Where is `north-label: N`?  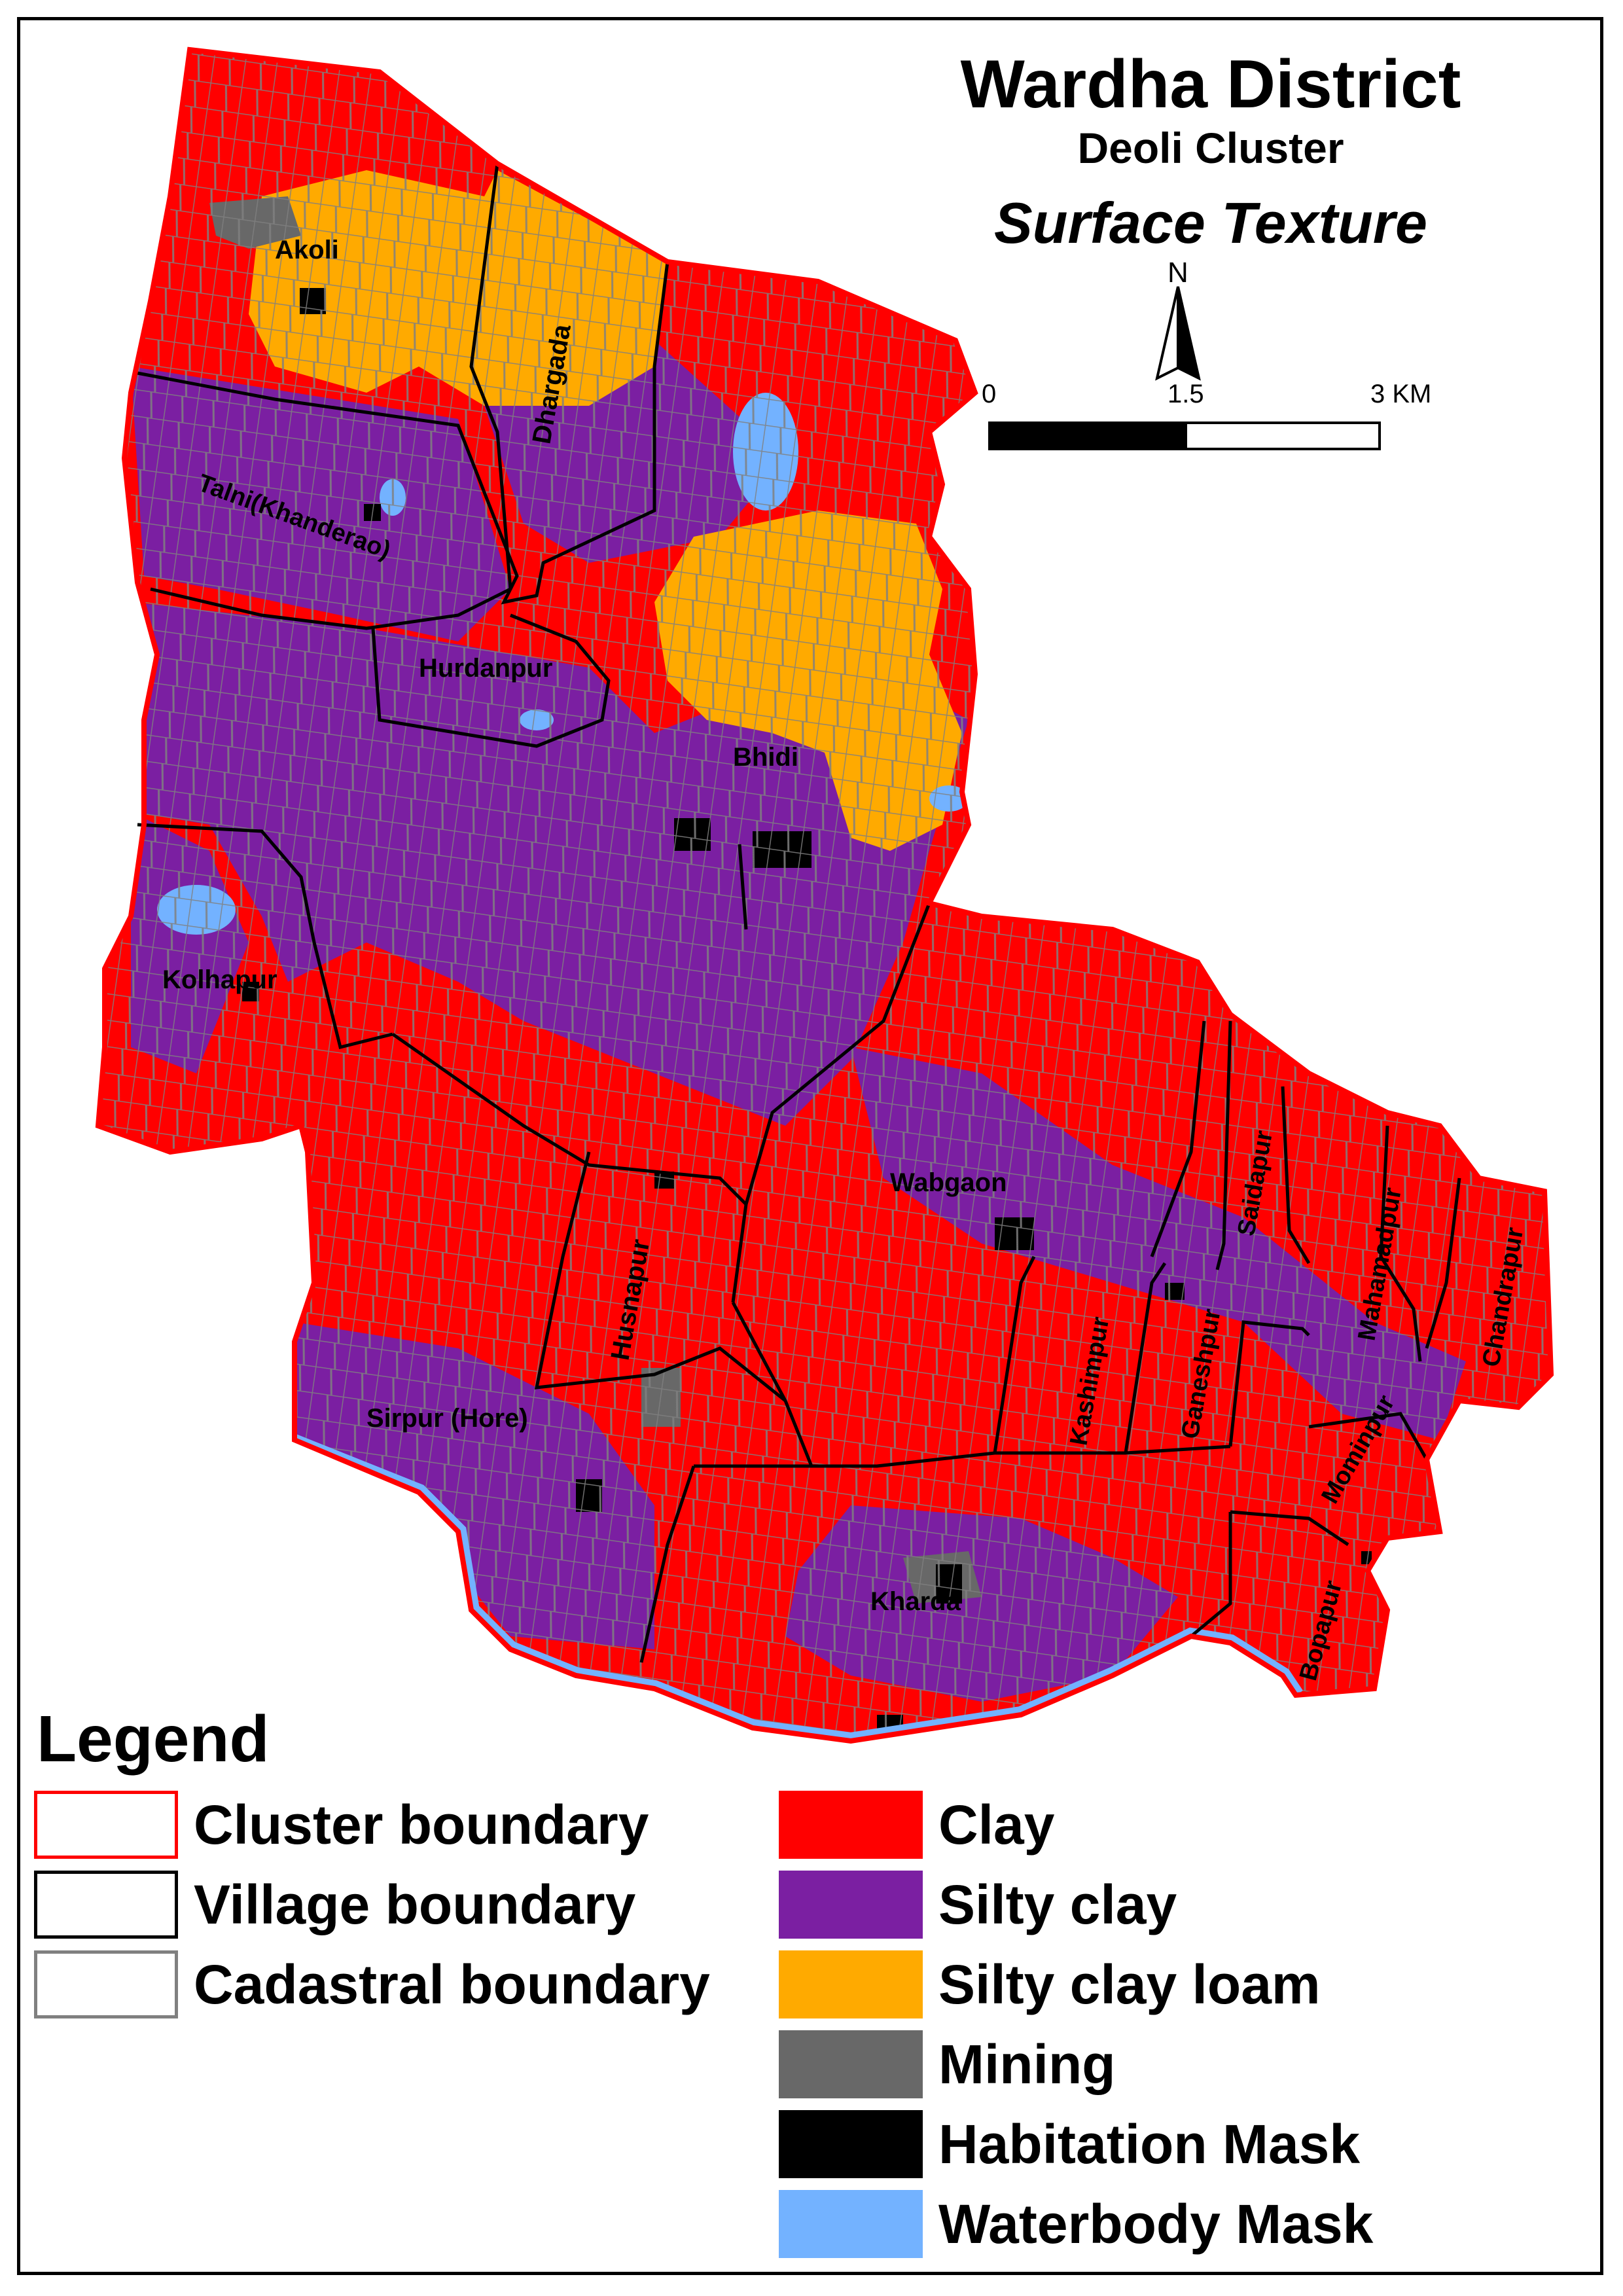
north-label: N is located at coordinates (1178, 273).